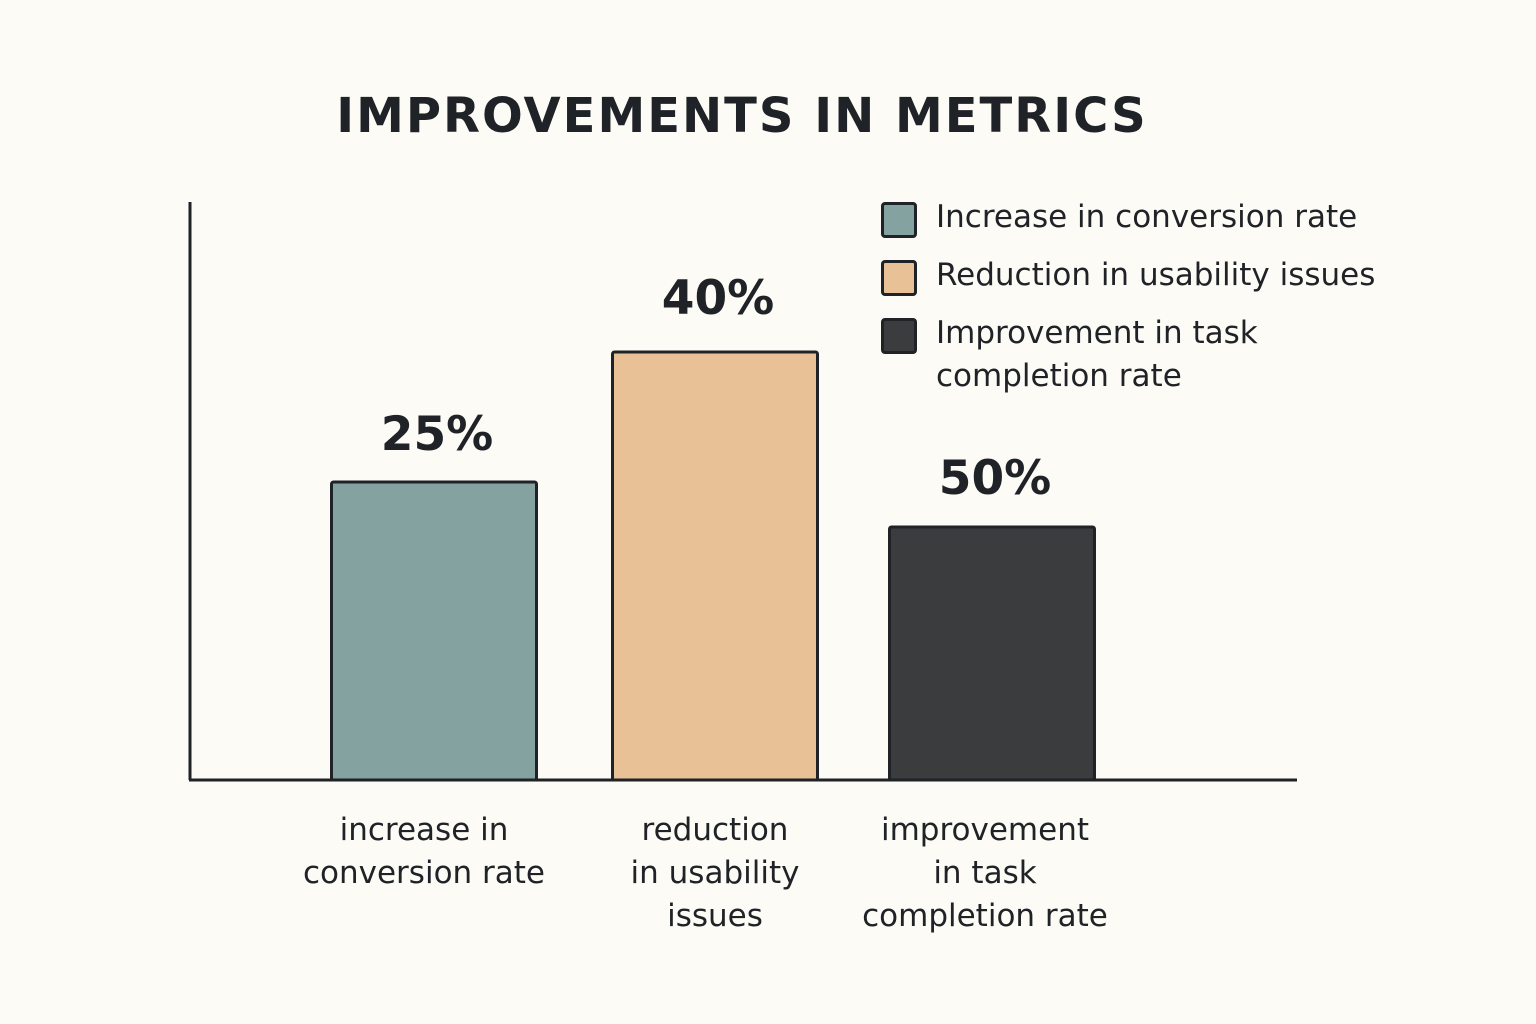  I want to click on category-label-task-completion-line-1: improvement, so click(985, 830).